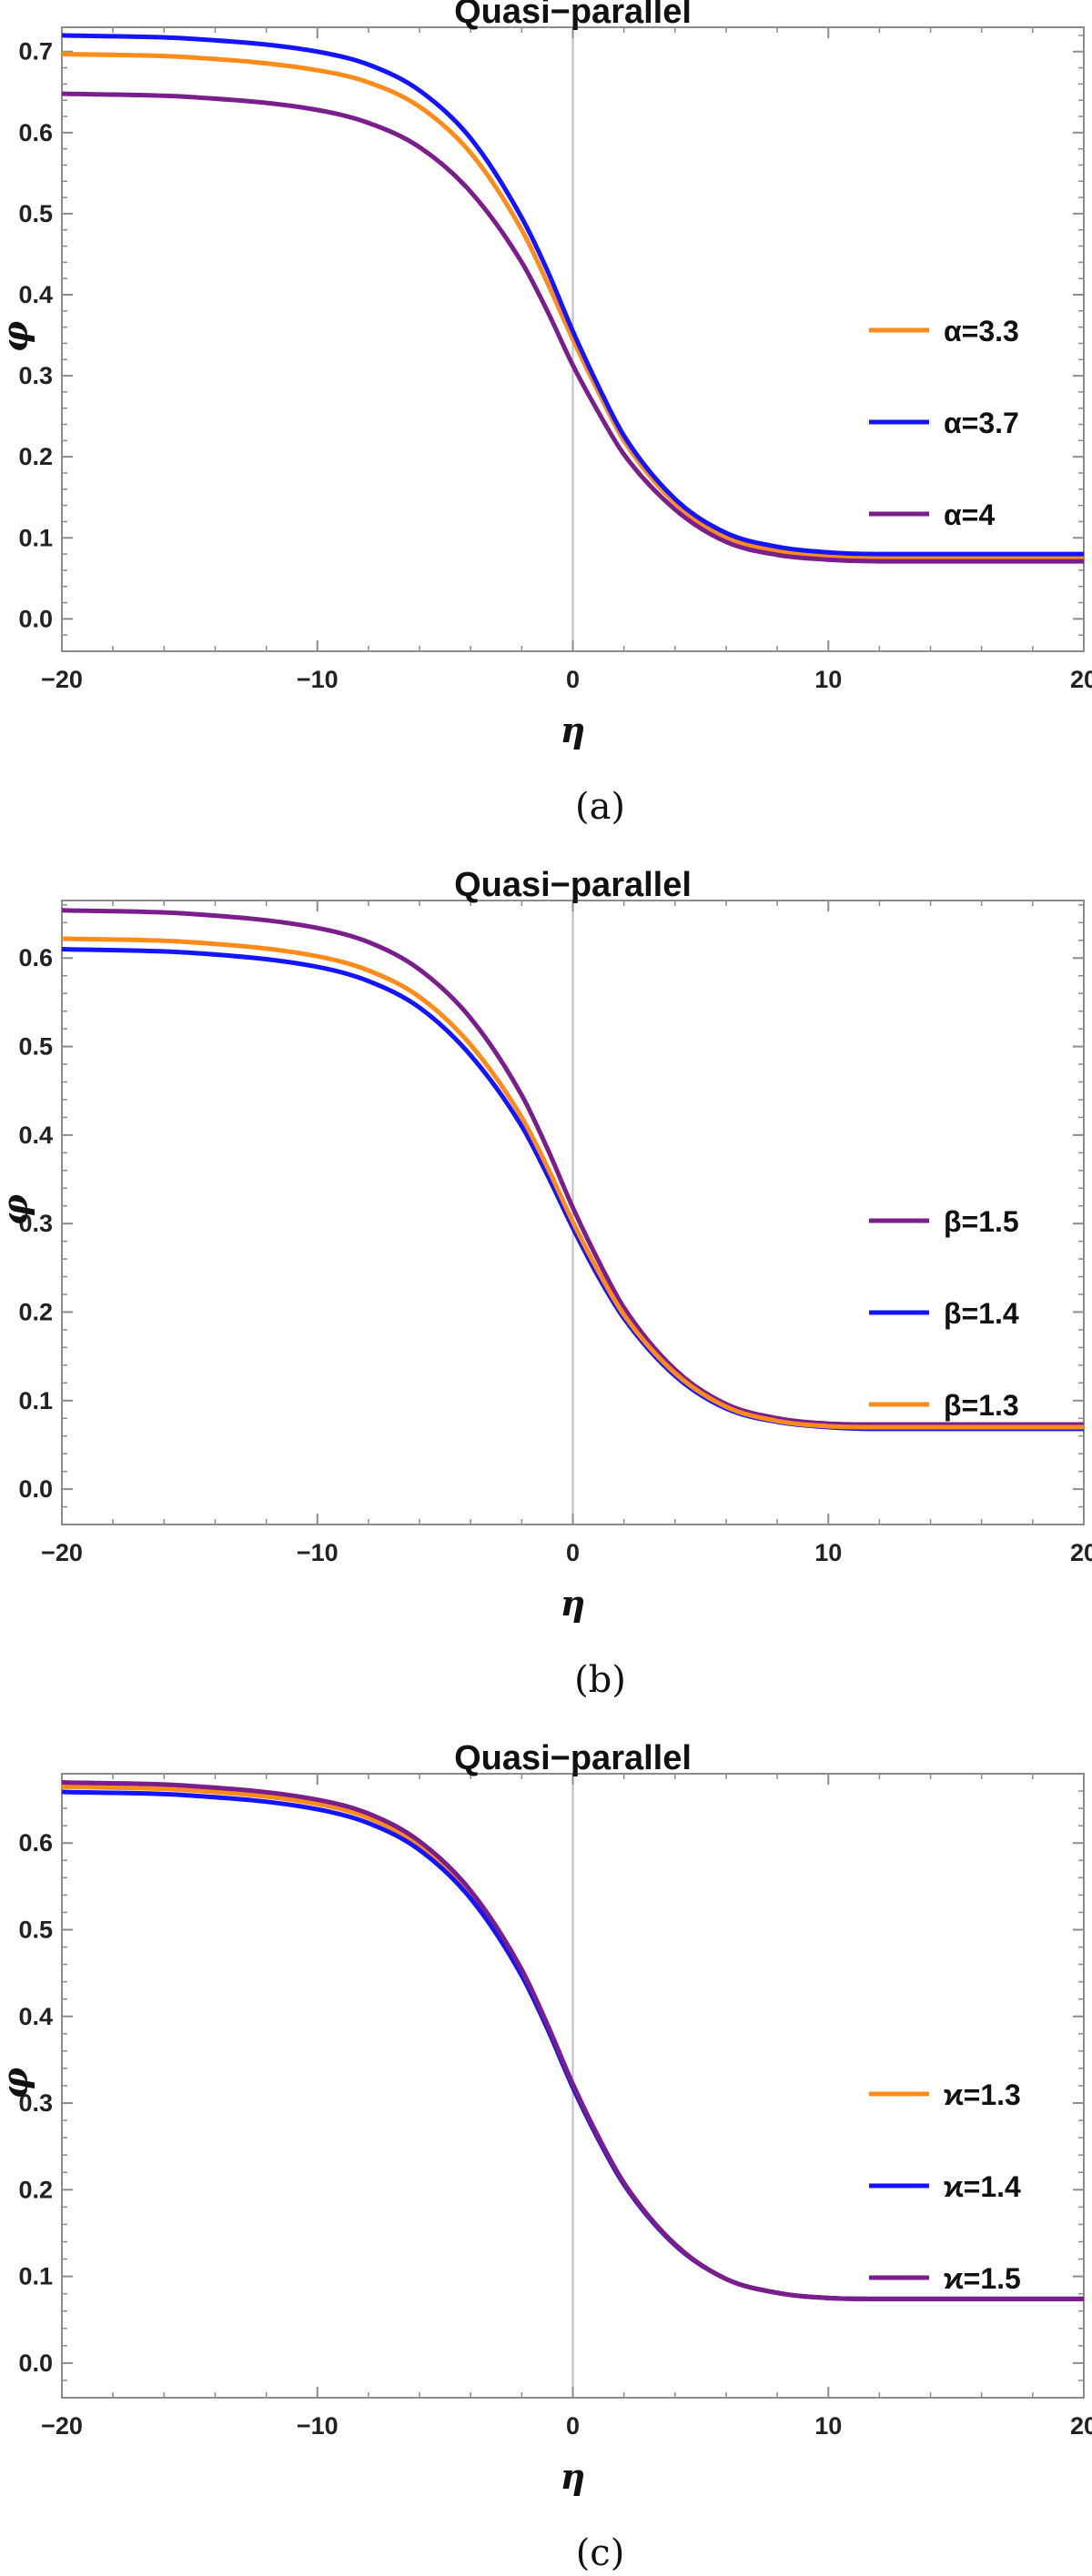 The image size is (1092, 2576). What do you see at coordinates (982, 1313) in the screenshot?
I see `legend-label: β=1.4` at bounding box center [982, 1313].